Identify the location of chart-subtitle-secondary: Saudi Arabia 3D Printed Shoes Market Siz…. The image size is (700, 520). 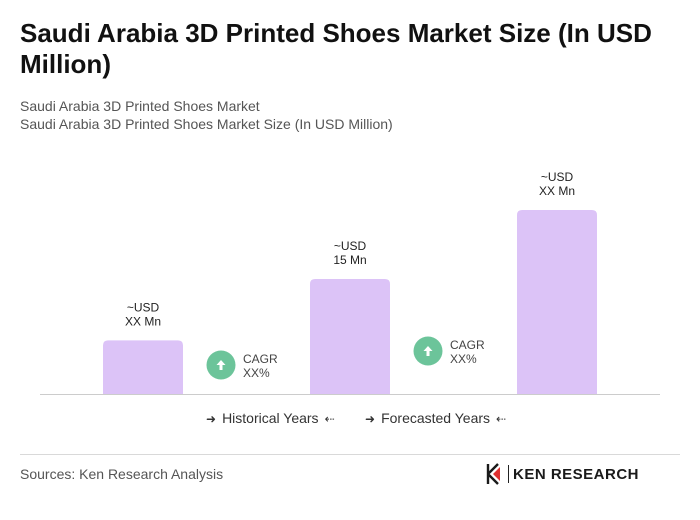
(206, 124).